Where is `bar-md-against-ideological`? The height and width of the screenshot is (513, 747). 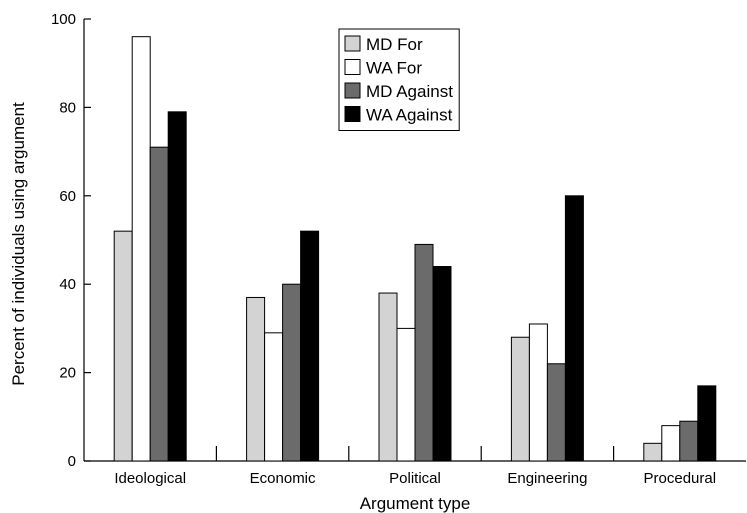 bar-md-against-ideological is located at coordinates (159, 304).